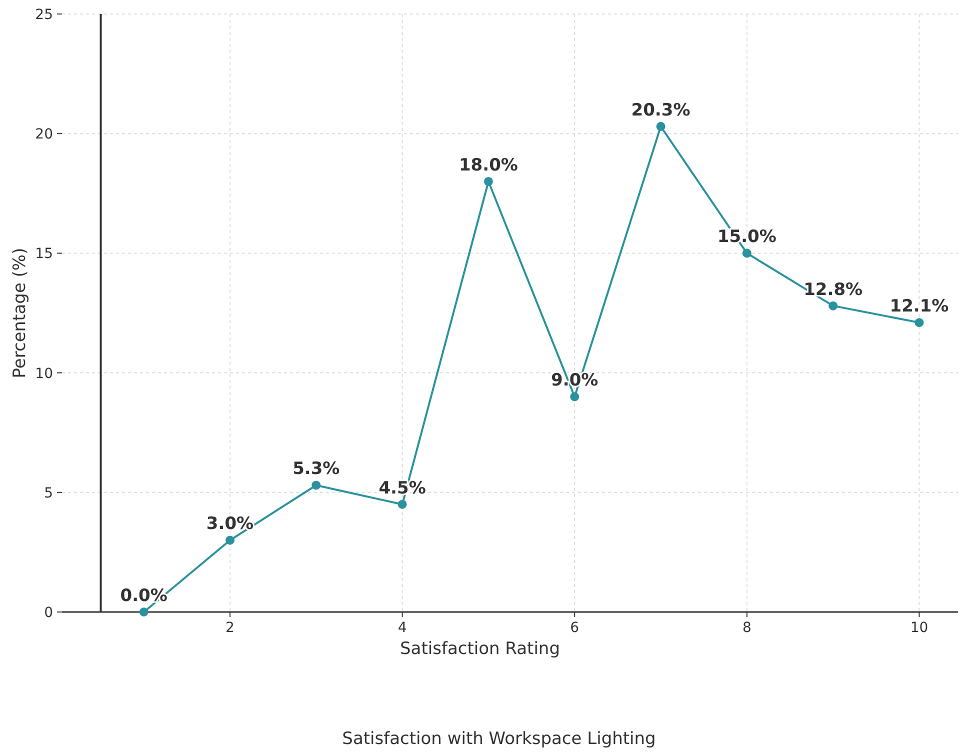 The height and width of the screenshot is (752, 962). What do you see at coordinates (44, 15) in the screenshot?
I see `y-tick-label: 25` at bounding box center [44, 15].